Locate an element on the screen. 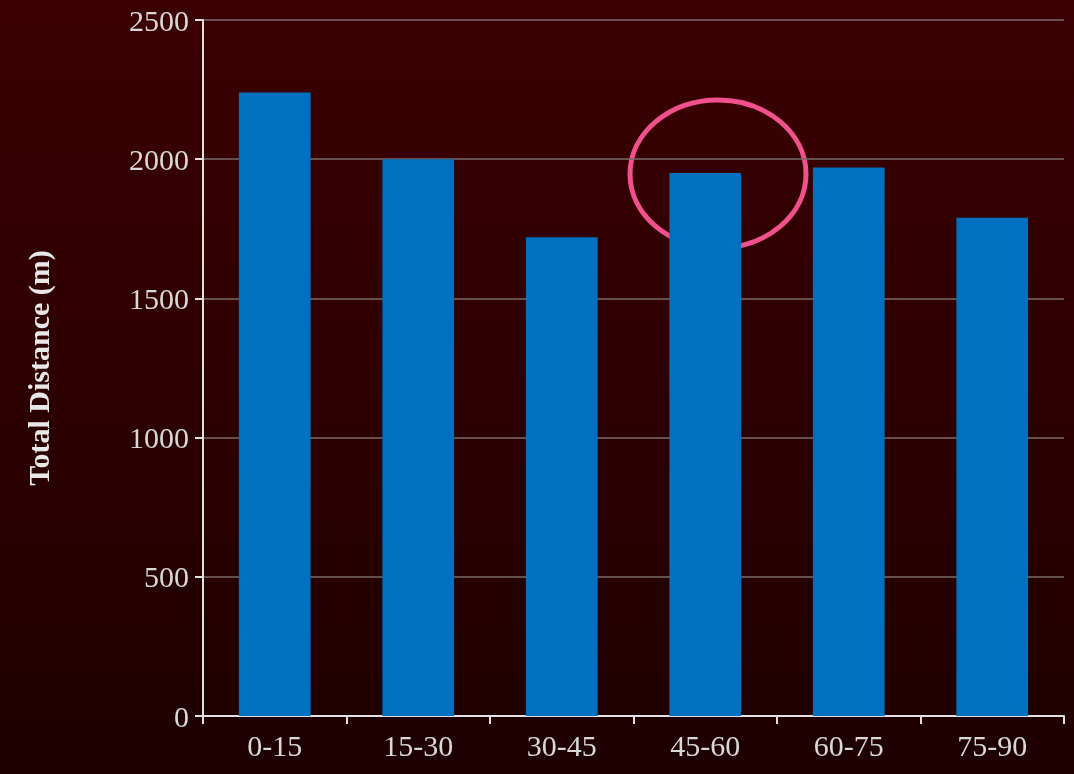  x-tick-label: 45-60 is located at coordinates (705, 745).